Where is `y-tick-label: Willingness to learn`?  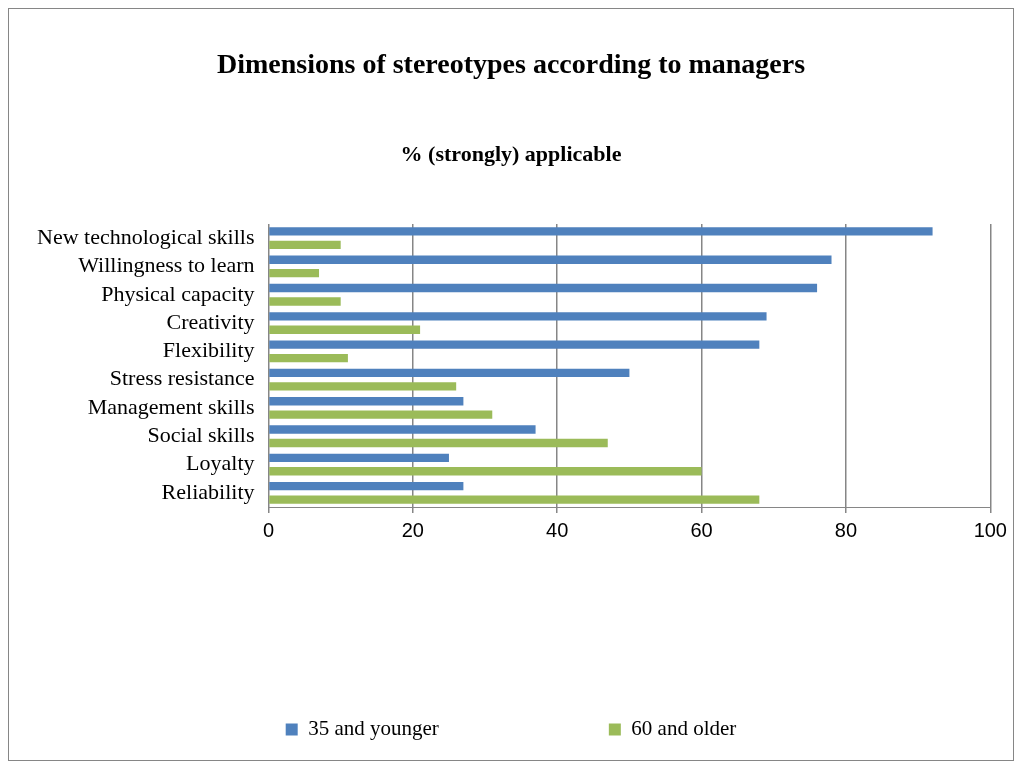
y-tick-label: Willingness to learn is located at coordinates (166, 265).